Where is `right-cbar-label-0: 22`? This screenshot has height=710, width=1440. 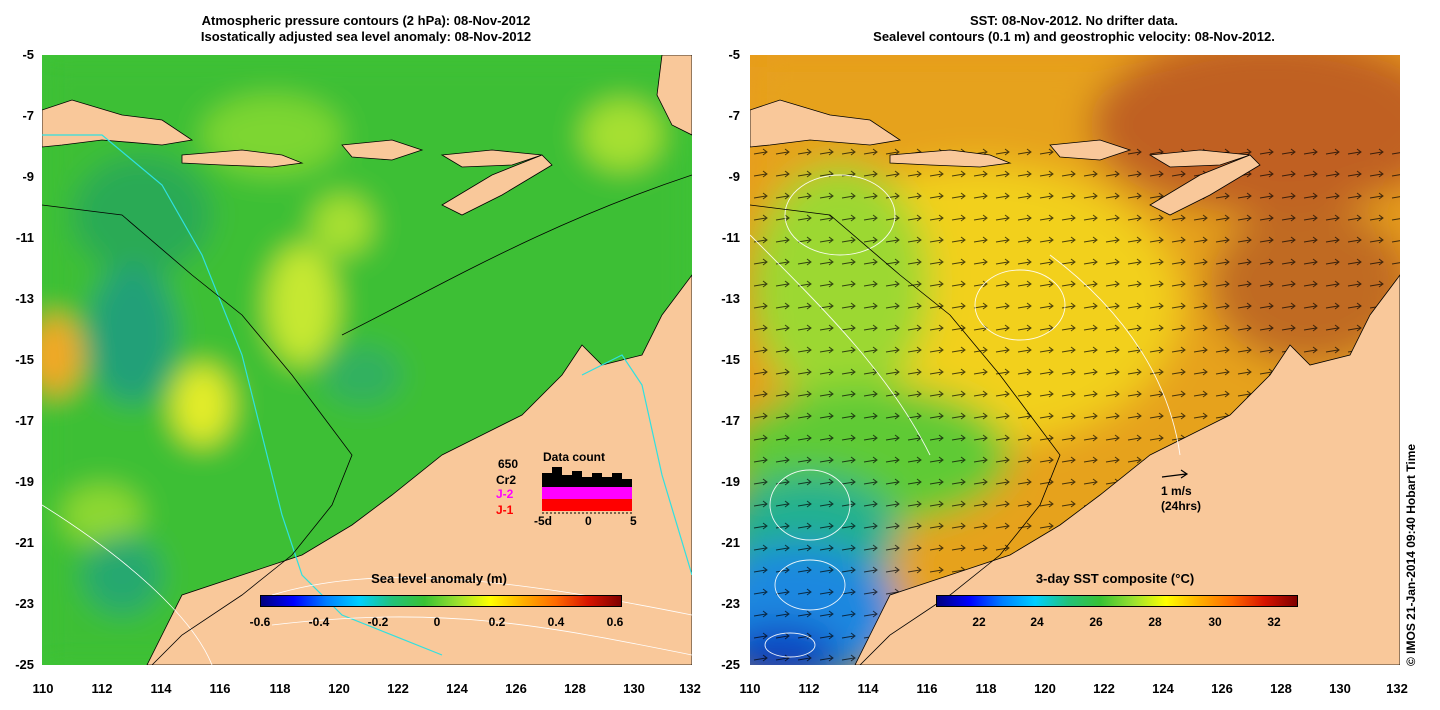
right-cbar-label-0: 22 is located at coordinates (979, 622).